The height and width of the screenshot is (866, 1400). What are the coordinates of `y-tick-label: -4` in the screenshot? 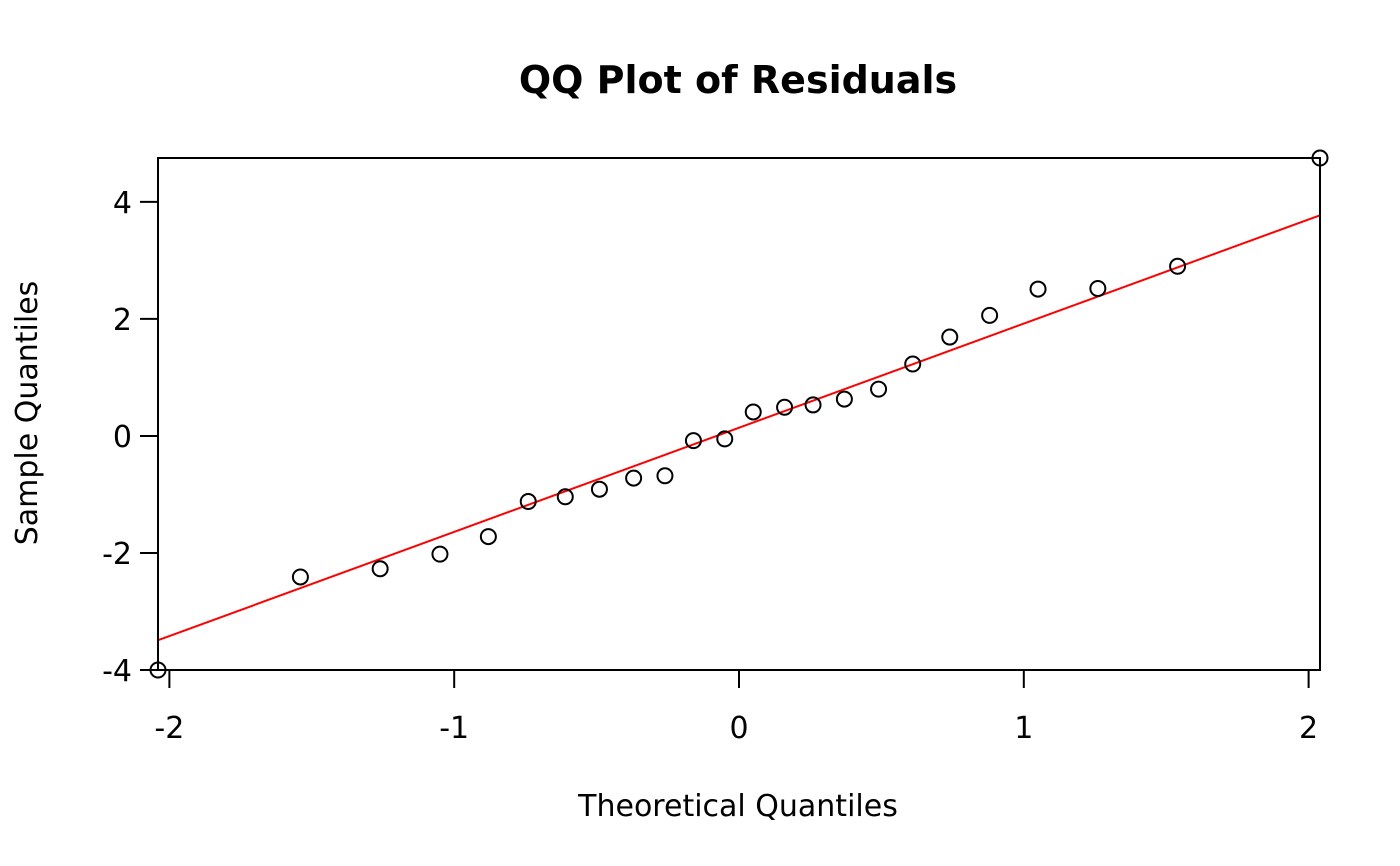 It's located at (117, 671).